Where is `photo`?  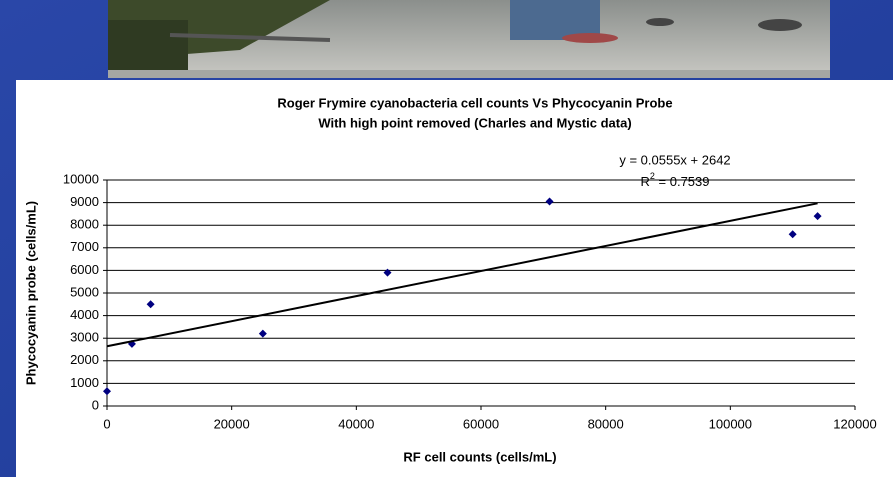
photo is located at coordinates (469, 39).